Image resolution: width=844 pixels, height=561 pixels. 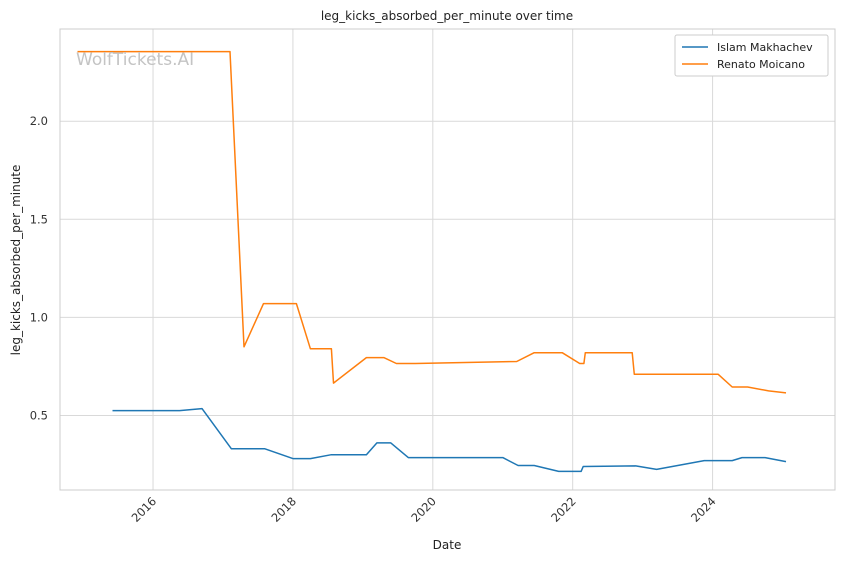 I want to click on watermark-text: WolfTickets.AI, so click(x=135, y=60).